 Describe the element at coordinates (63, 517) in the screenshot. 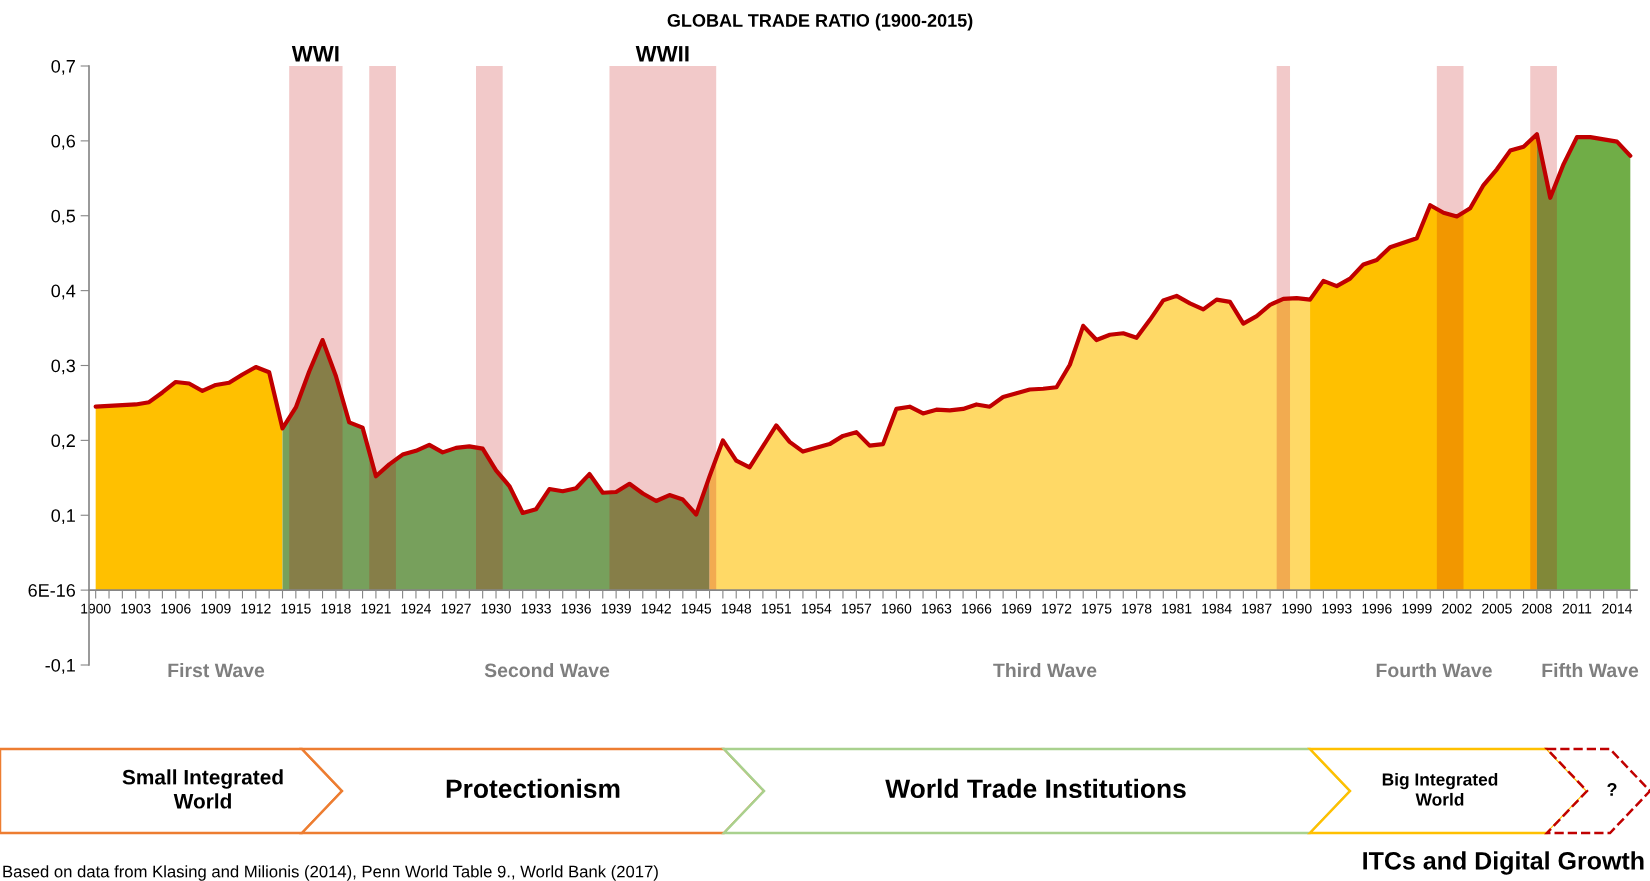

I see `y-tick-label: 0,1` at that location.